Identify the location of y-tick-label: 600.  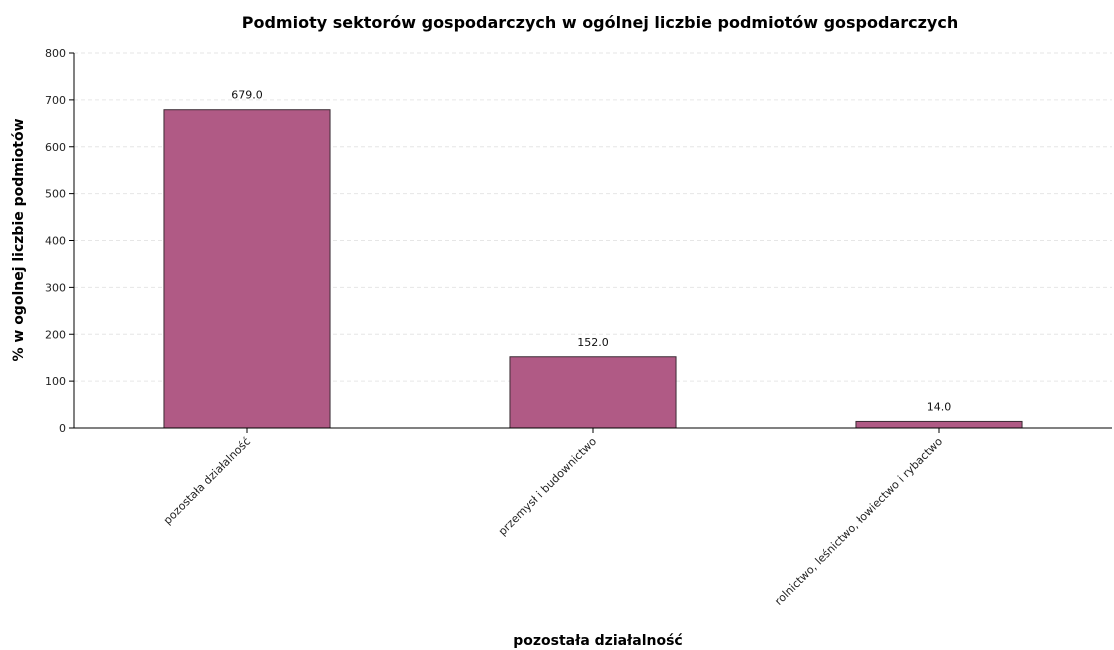
(55, 147).